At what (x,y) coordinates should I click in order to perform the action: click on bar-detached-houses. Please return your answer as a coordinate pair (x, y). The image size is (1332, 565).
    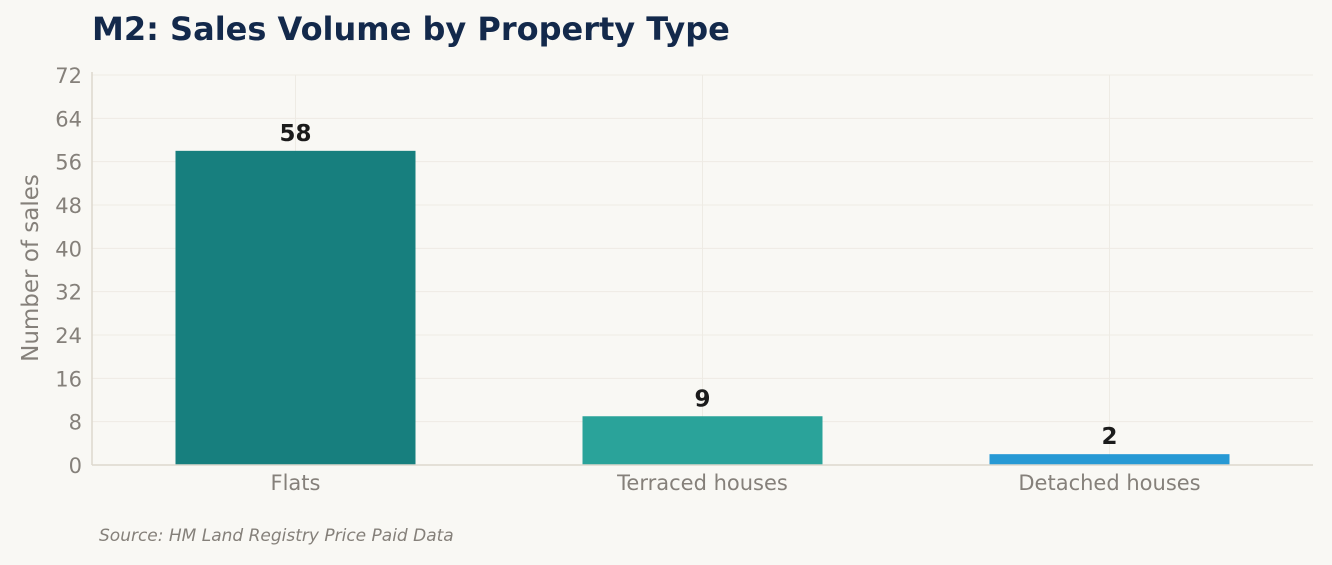
    Looking at the image, I should click on (1109, 459).